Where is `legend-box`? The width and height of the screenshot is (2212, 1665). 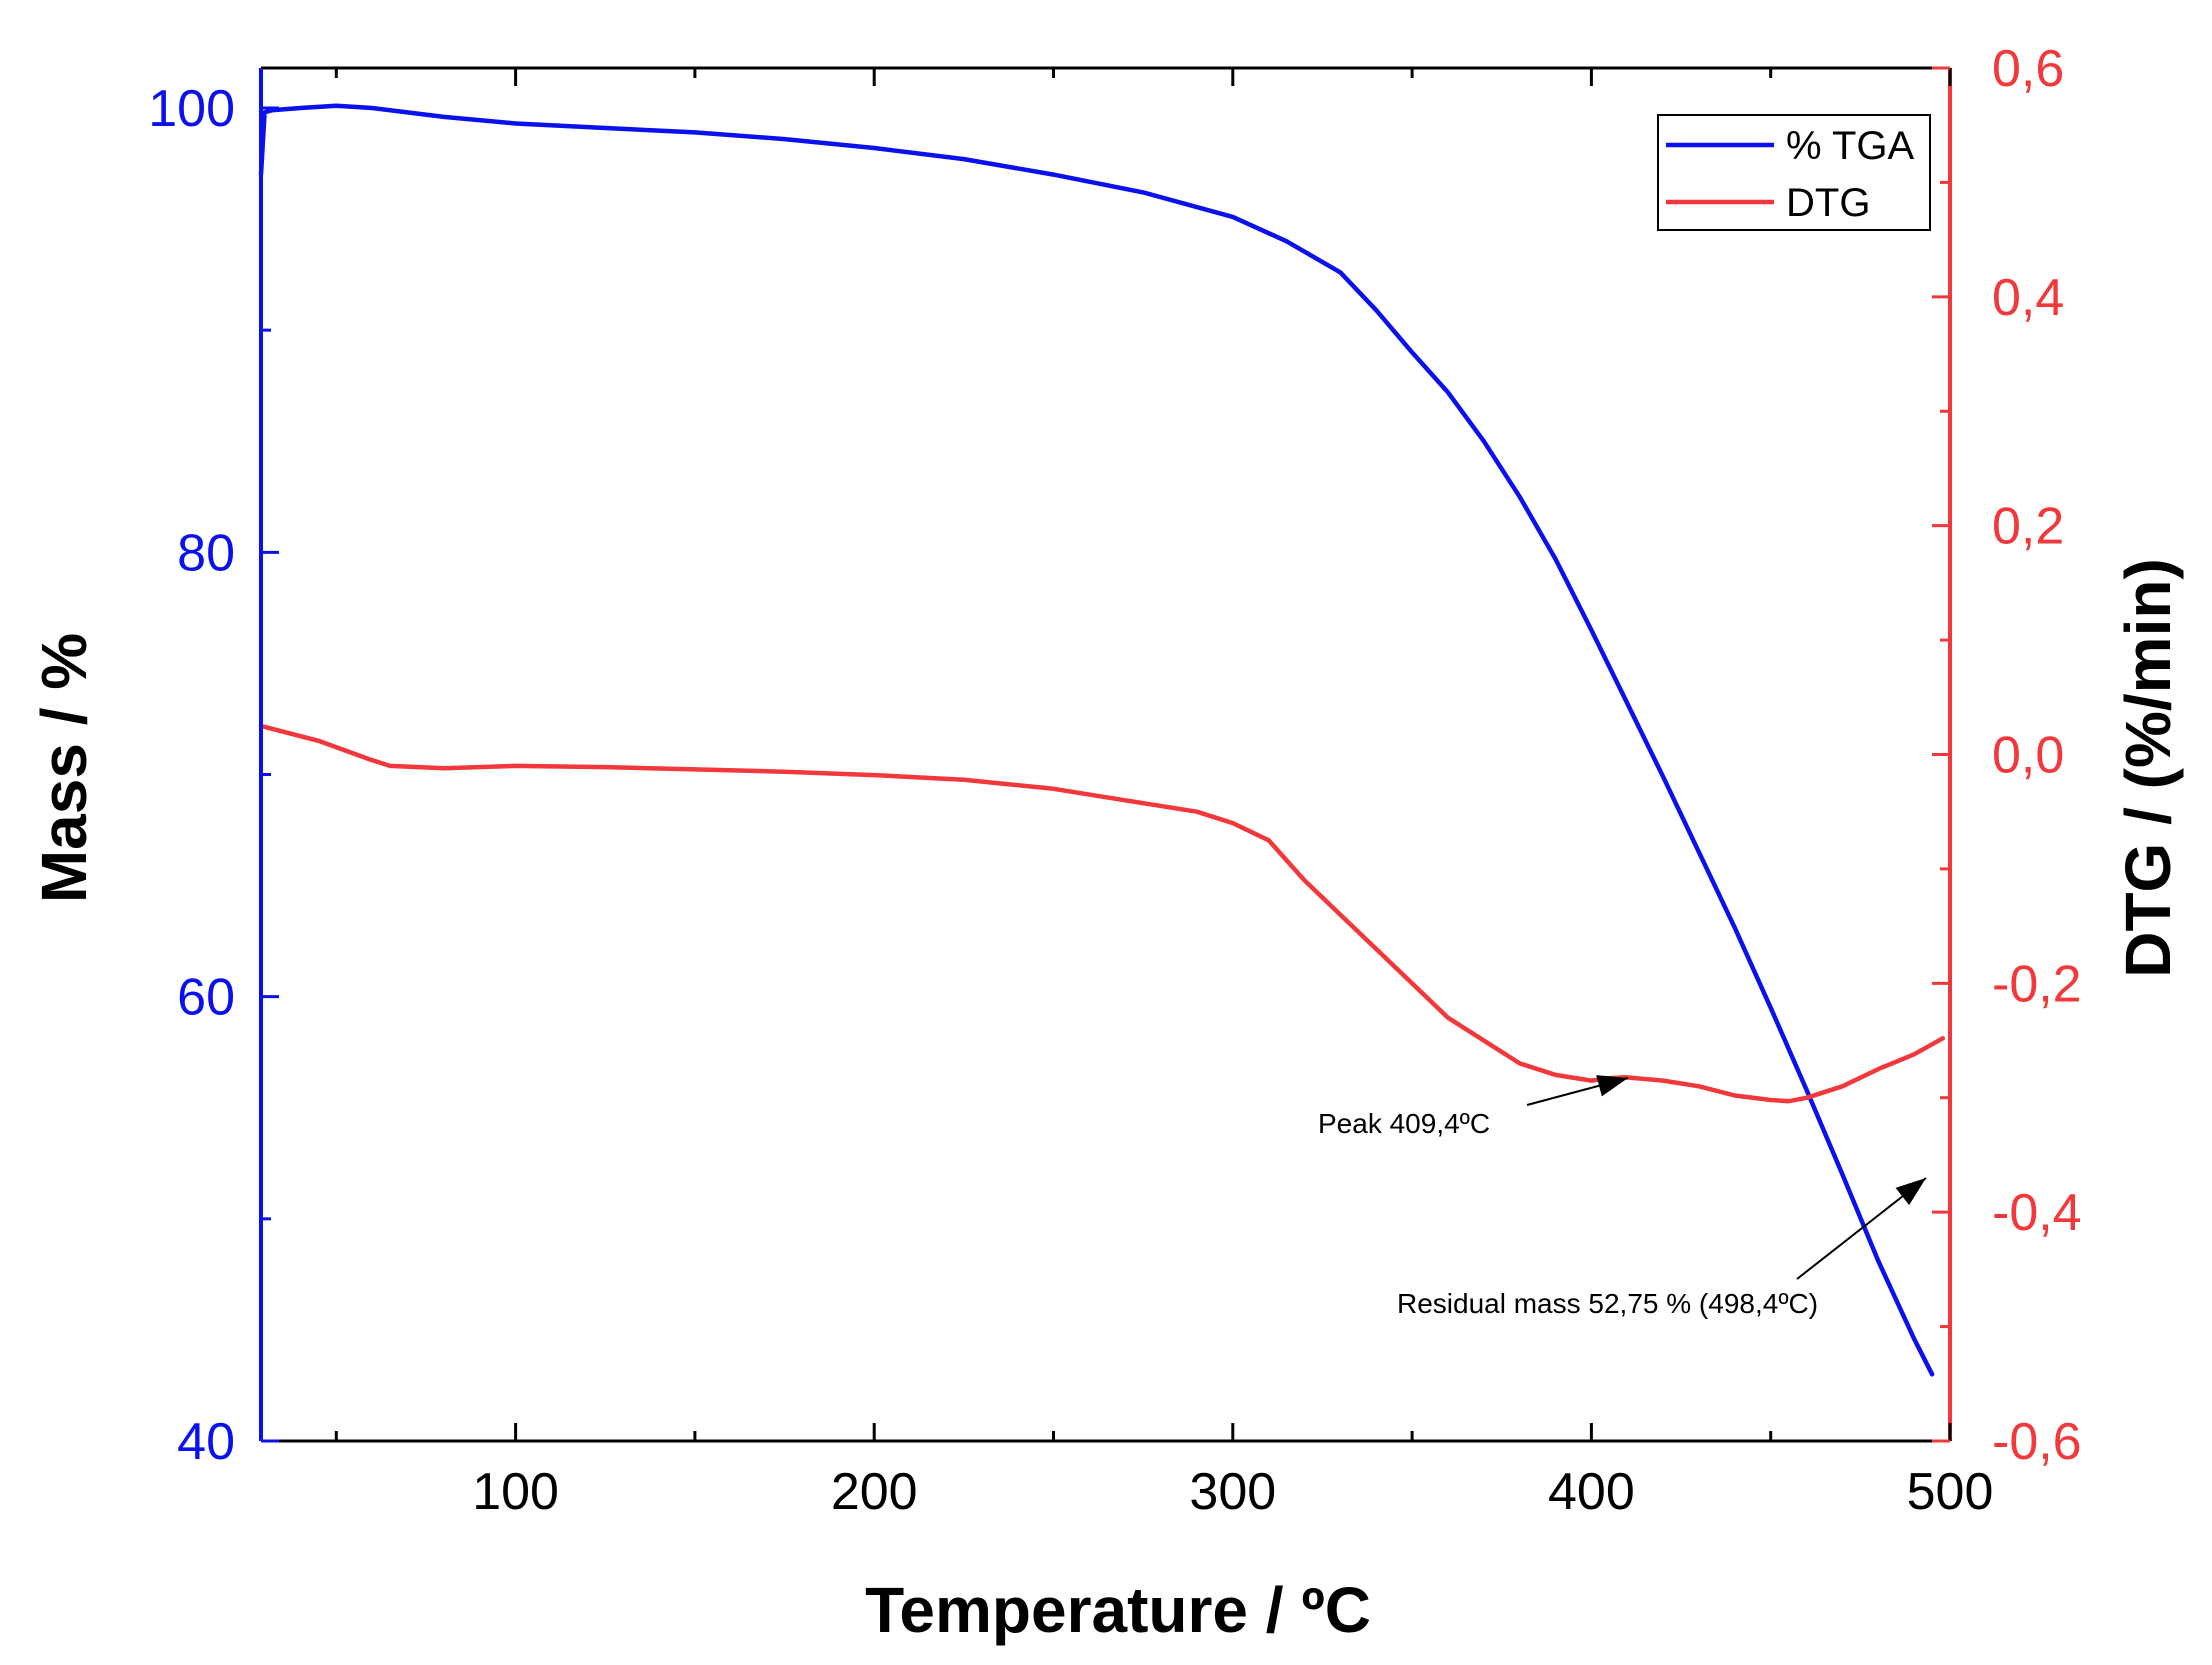 legend-box is located at coordinates (1794, 172).